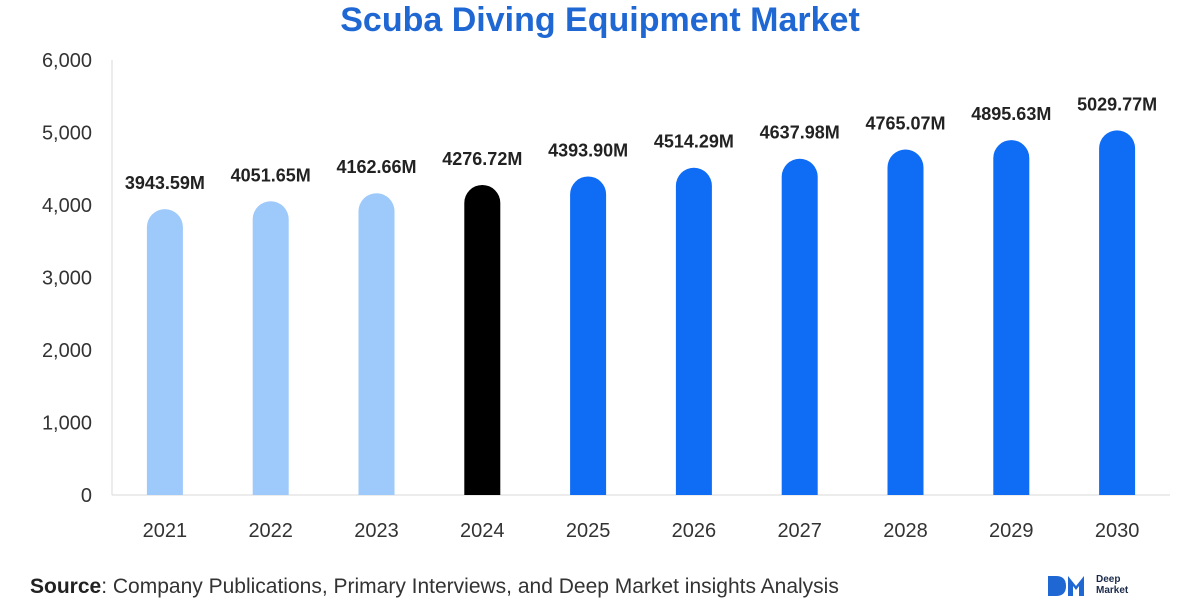  Describe the element at coordinates (482, 339) in the screenshot. I see `bar-2024` at that location.